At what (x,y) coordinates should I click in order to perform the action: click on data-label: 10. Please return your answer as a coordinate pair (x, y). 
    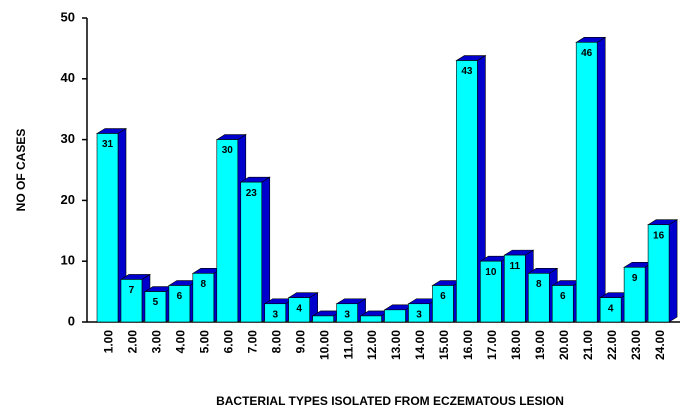
    Looking at the image, I should click on (491, 272).